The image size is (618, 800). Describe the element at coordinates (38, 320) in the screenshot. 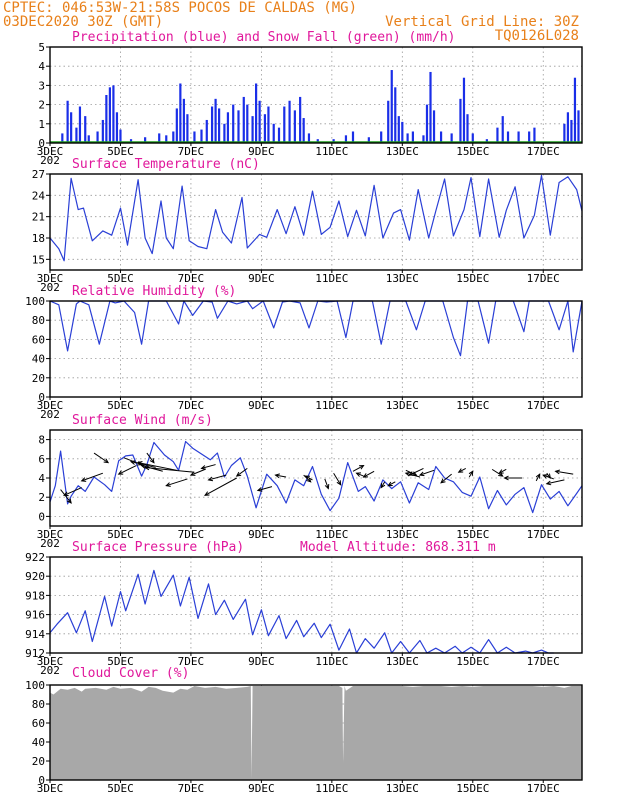

I see `y-tick-label: 80` at that location.